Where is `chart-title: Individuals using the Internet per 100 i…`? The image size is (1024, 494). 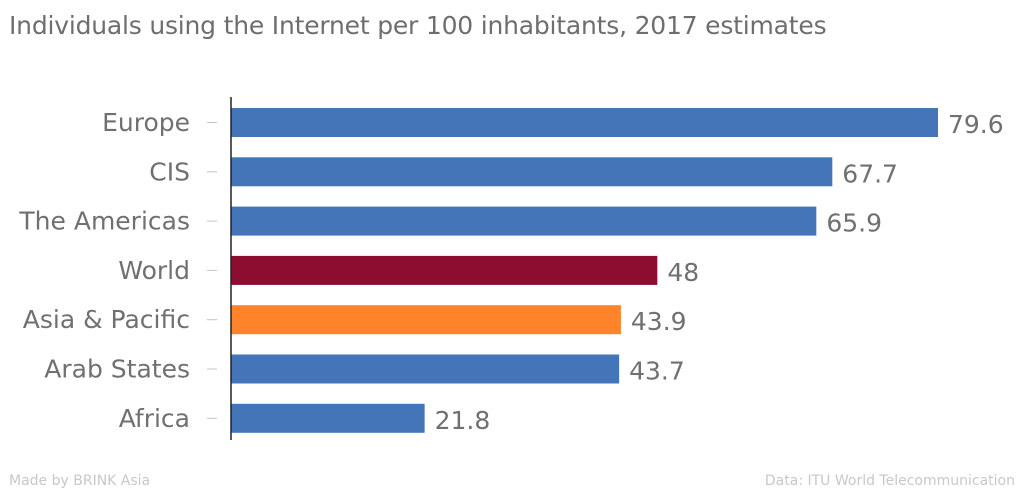 chart-title: Individuals using the Internet per 100 i… is located at coordinates (418, 25).